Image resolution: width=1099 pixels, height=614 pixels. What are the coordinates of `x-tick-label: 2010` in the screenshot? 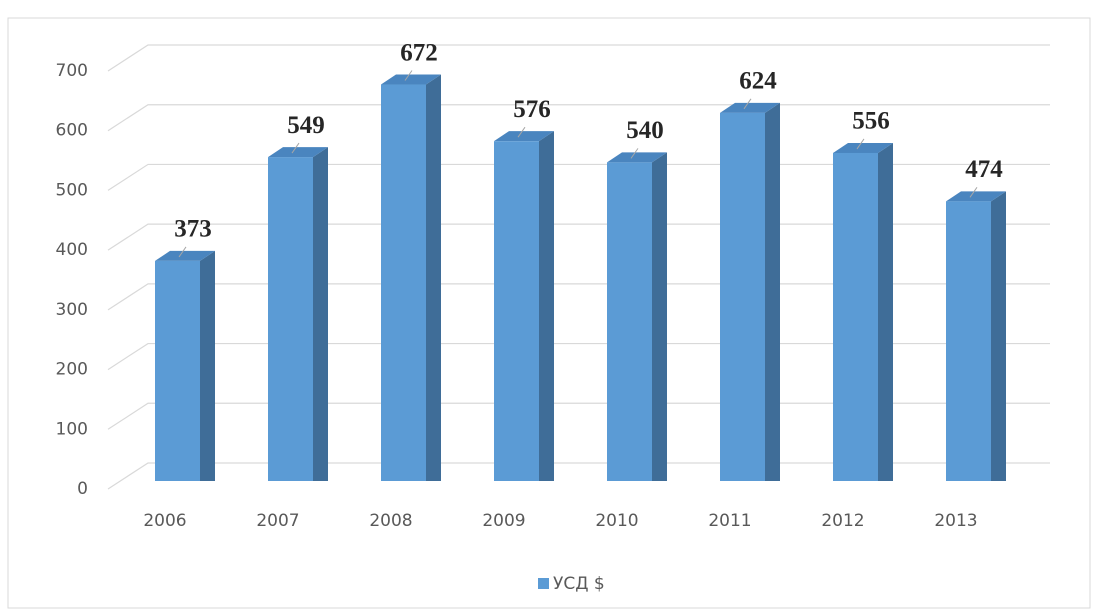 It's located at (616, 521).